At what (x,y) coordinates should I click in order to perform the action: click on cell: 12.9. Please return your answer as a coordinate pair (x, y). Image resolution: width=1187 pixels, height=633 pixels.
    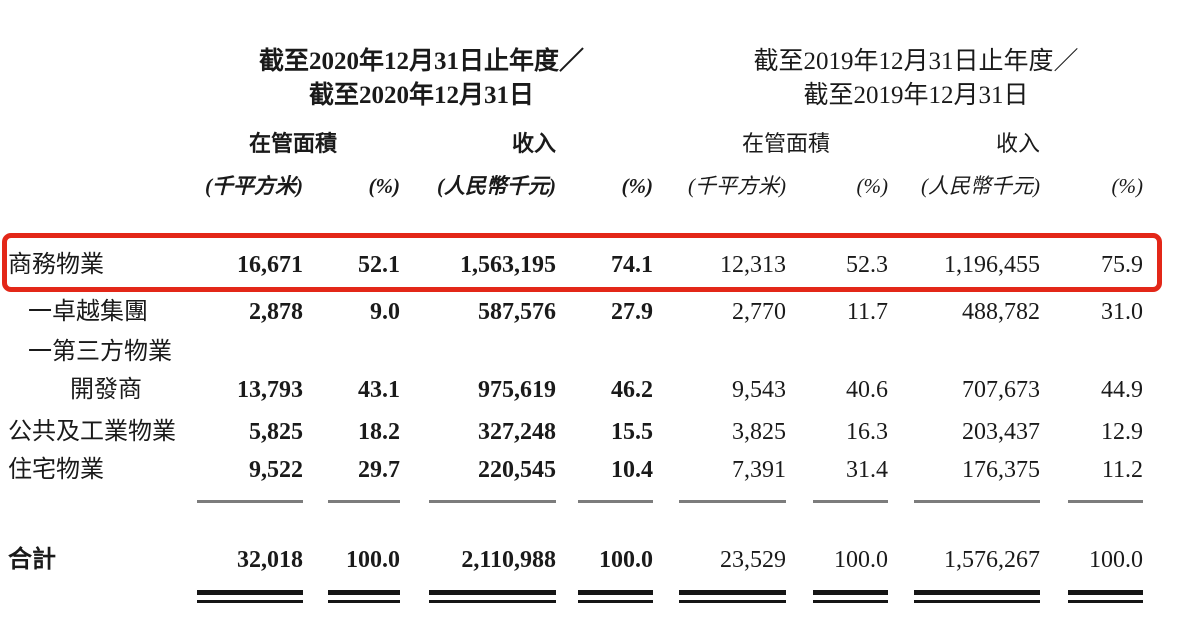
    Looking at the image, I should click on (1122, 432).